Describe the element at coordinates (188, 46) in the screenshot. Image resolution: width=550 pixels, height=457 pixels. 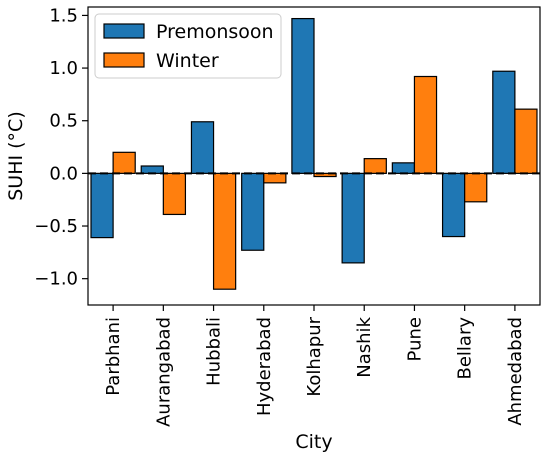
I see `legend: Premonsoon Winter` at that location.